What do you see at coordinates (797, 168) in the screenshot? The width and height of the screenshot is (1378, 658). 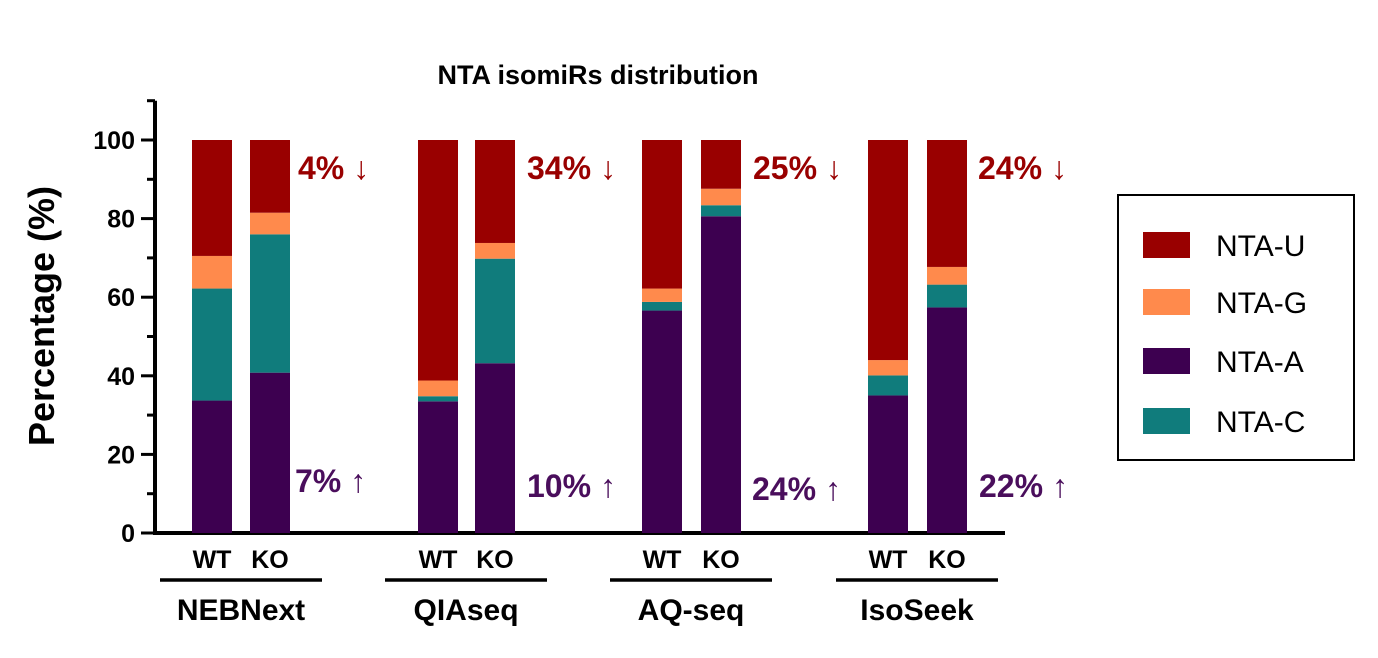 I see `decrease-annotation: 25% ↓` at bounding box center [797, 168].